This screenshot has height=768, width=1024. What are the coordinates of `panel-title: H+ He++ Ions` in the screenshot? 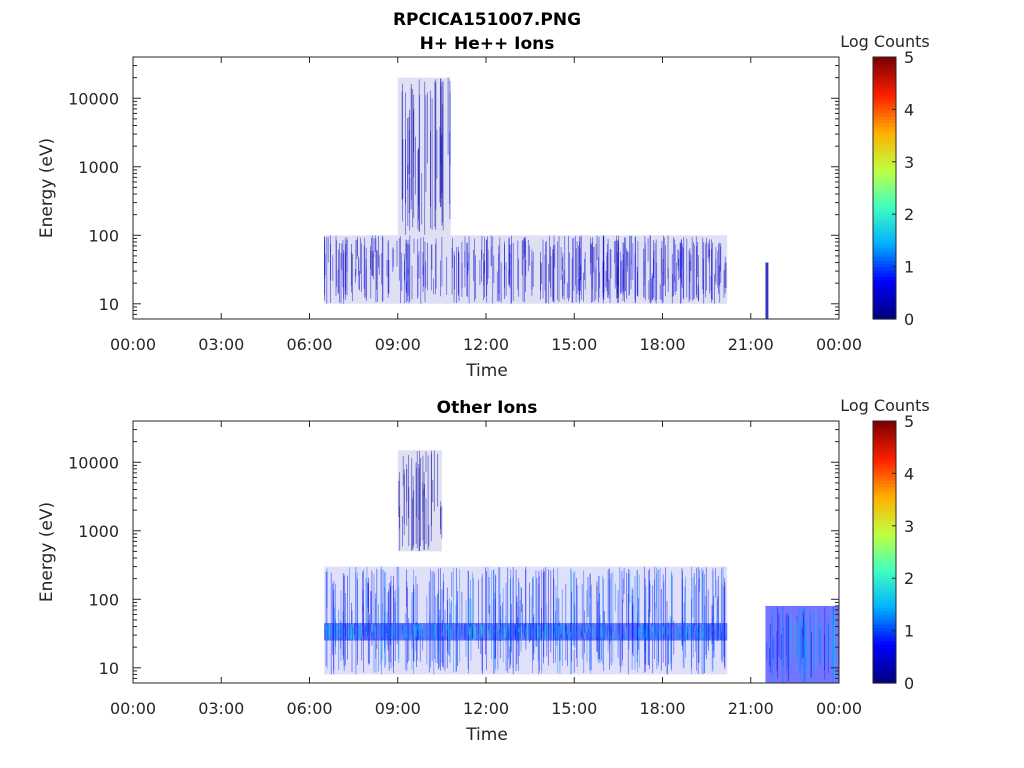 It's located at (487, 44).